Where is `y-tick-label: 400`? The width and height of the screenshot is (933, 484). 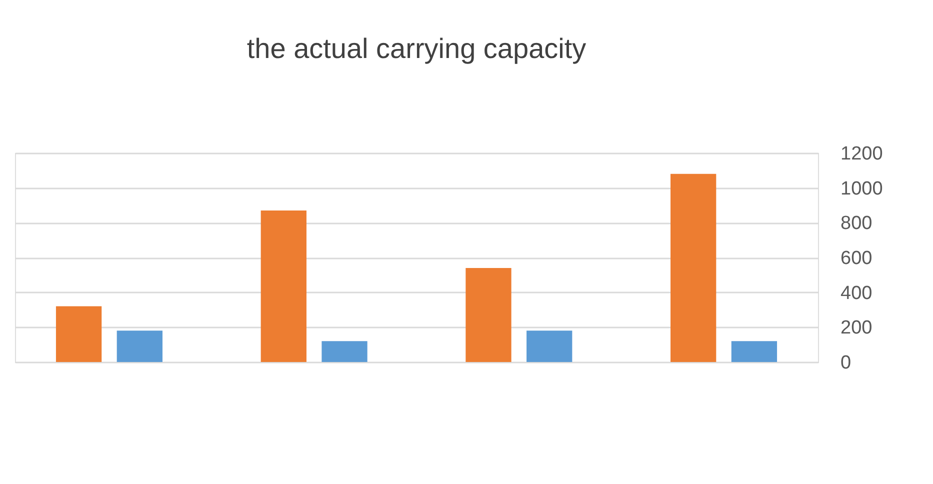
y-tick-label: 400 is located at coordinates (856, 293).